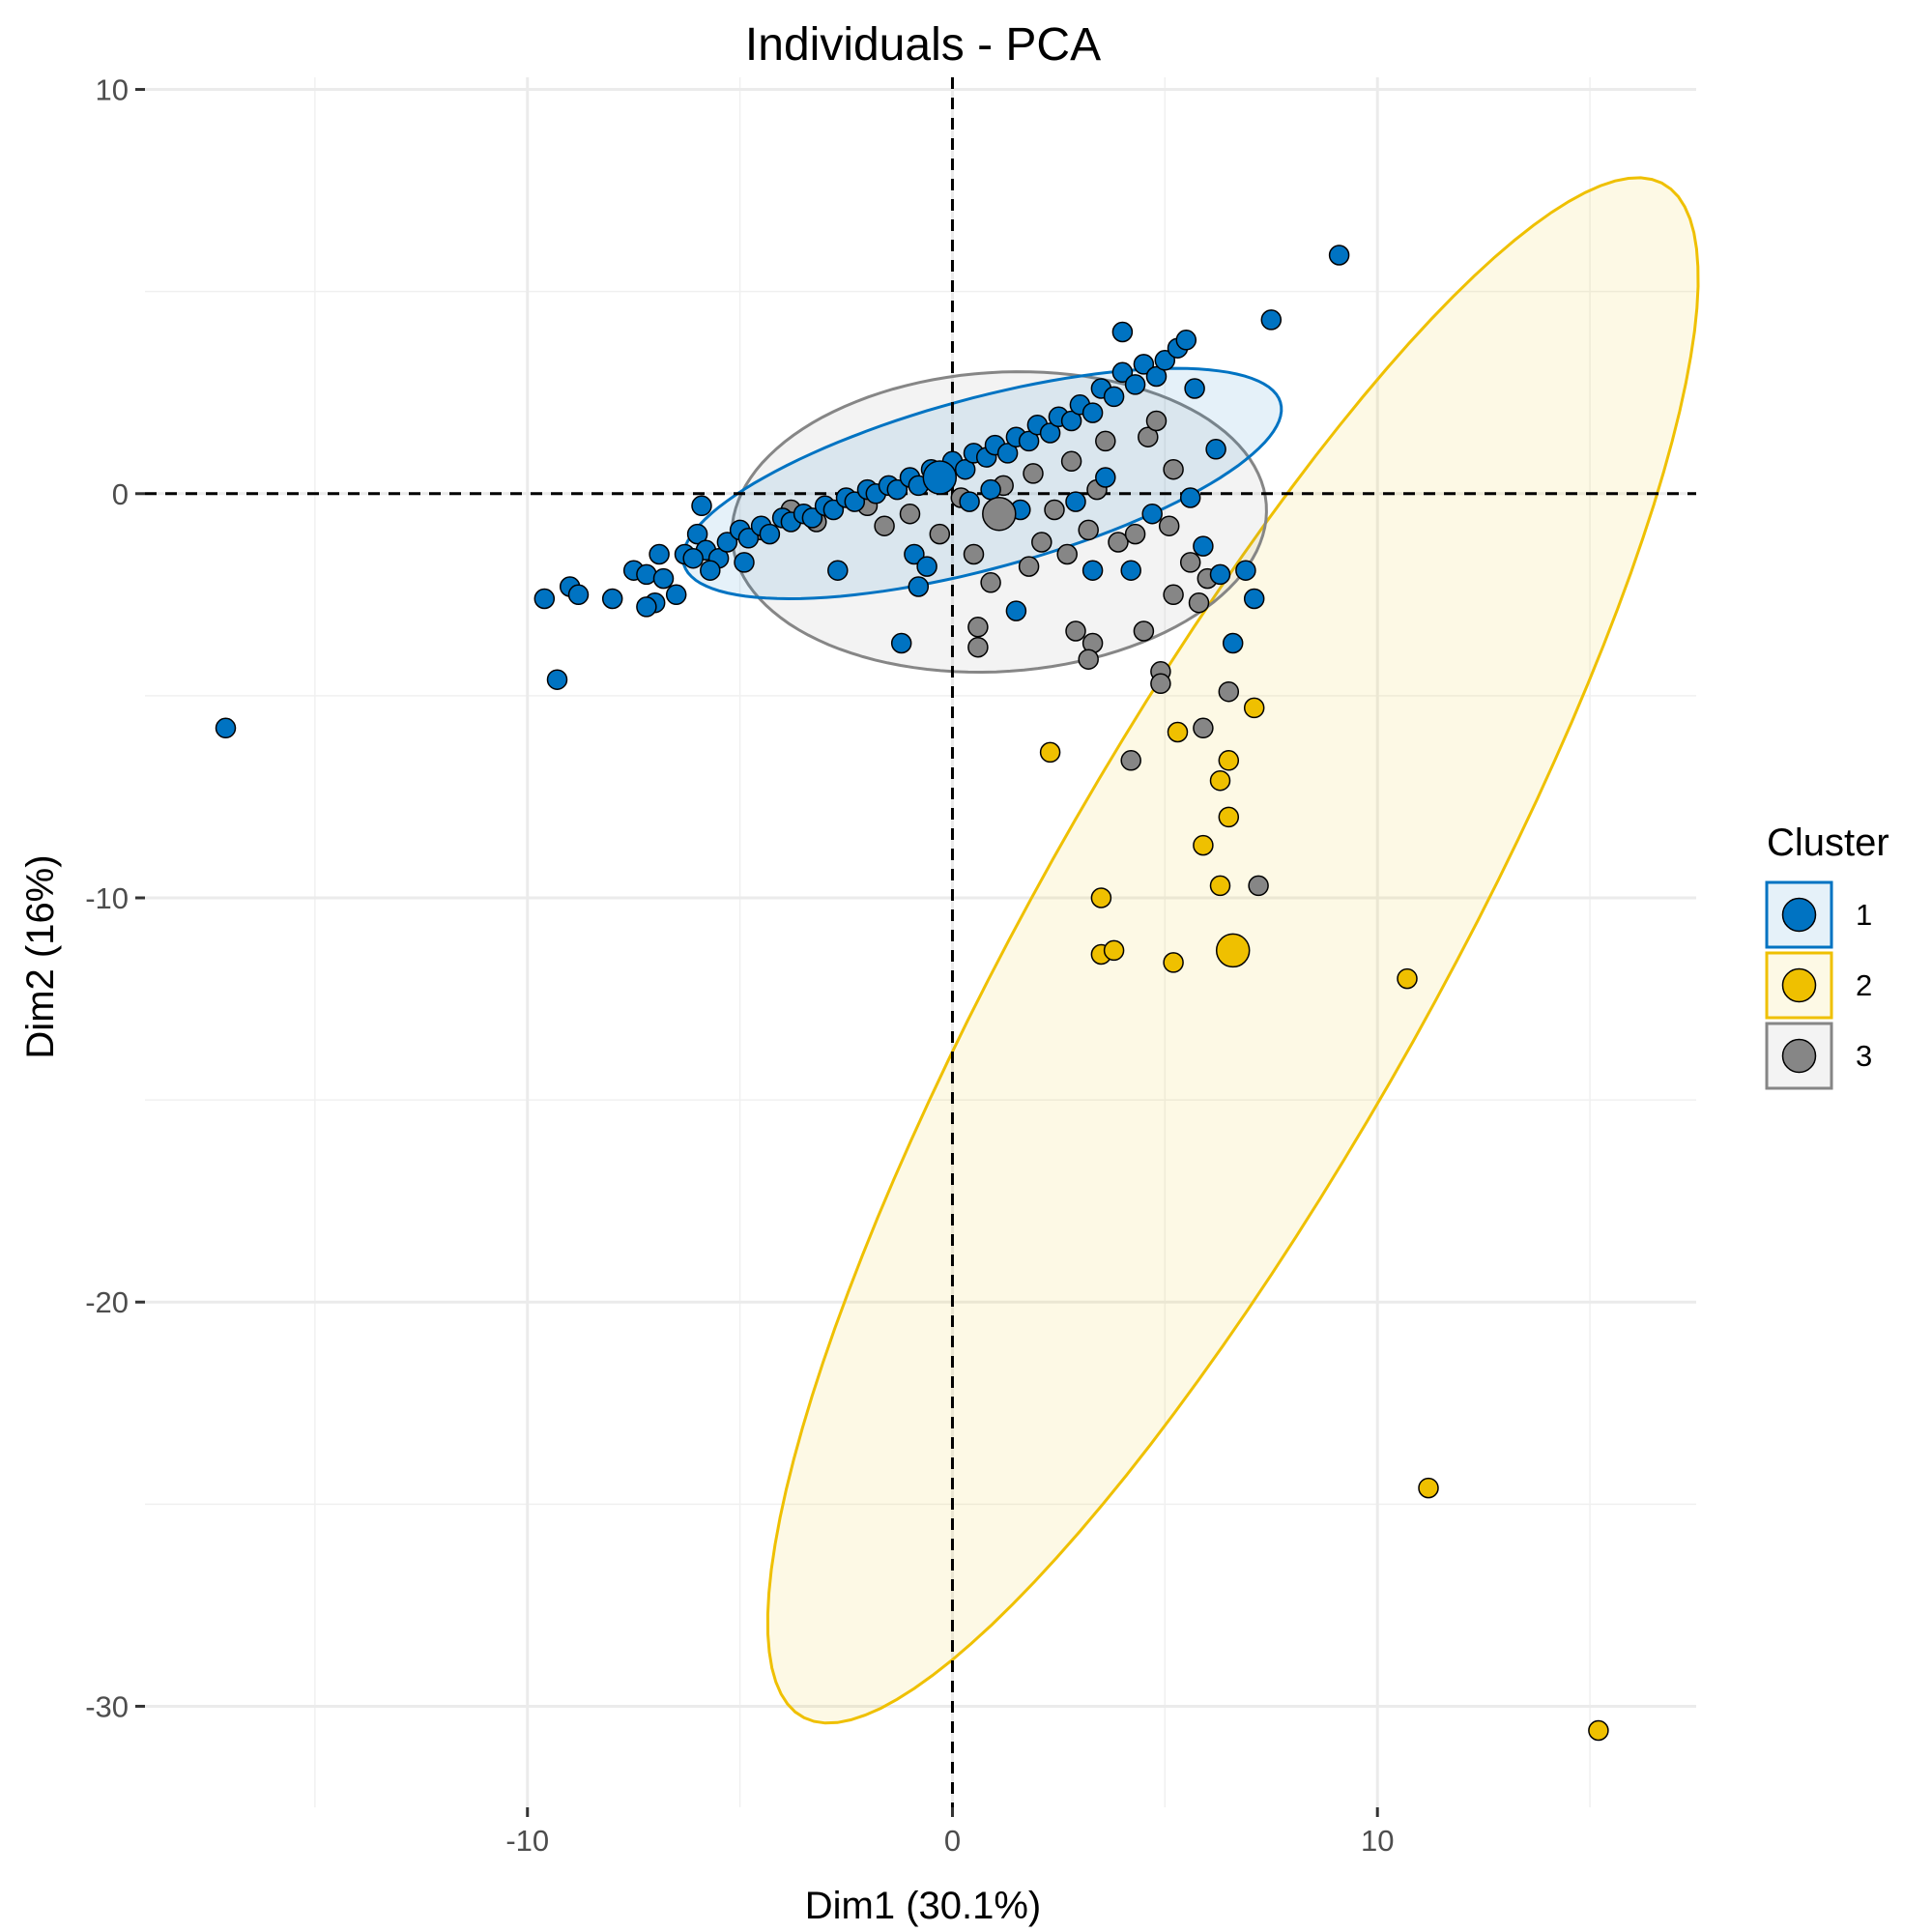 The image size is (1932, 1932). I want to click on legend-label-1: 1, so click(1864, 915).